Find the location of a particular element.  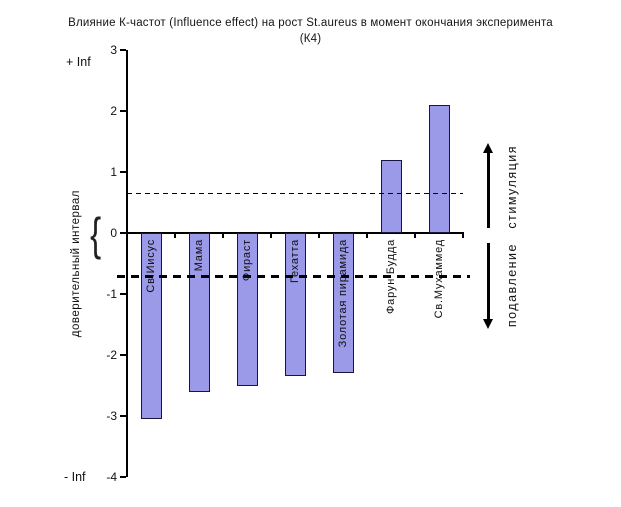

upper-confidence-bound is located at coordinates (295, 193).